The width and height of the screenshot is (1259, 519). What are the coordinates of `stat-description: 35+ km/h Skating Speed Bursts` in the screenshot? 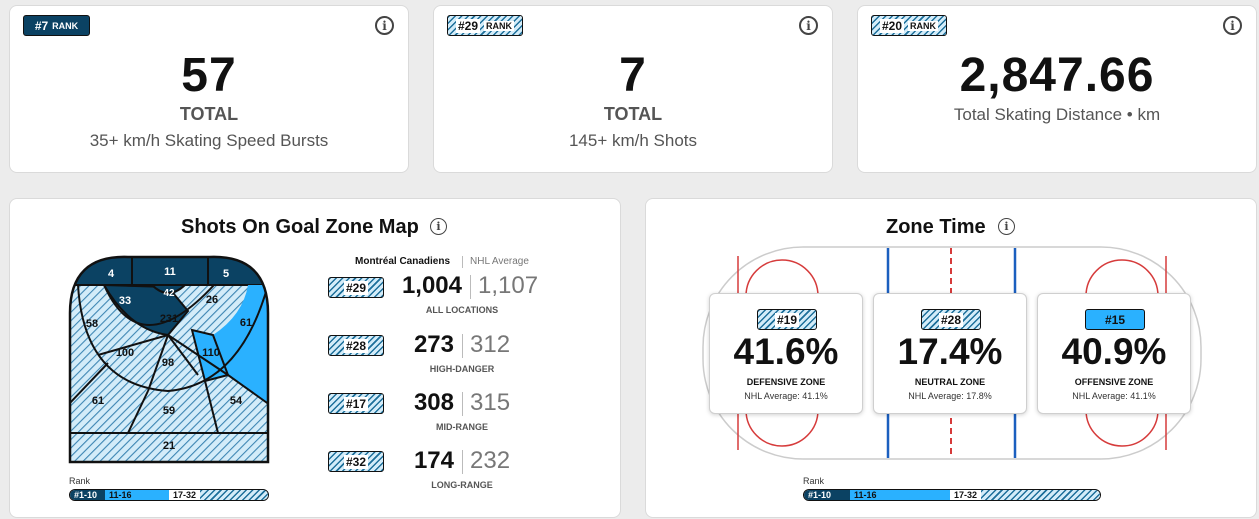 It's located at (209, 140).